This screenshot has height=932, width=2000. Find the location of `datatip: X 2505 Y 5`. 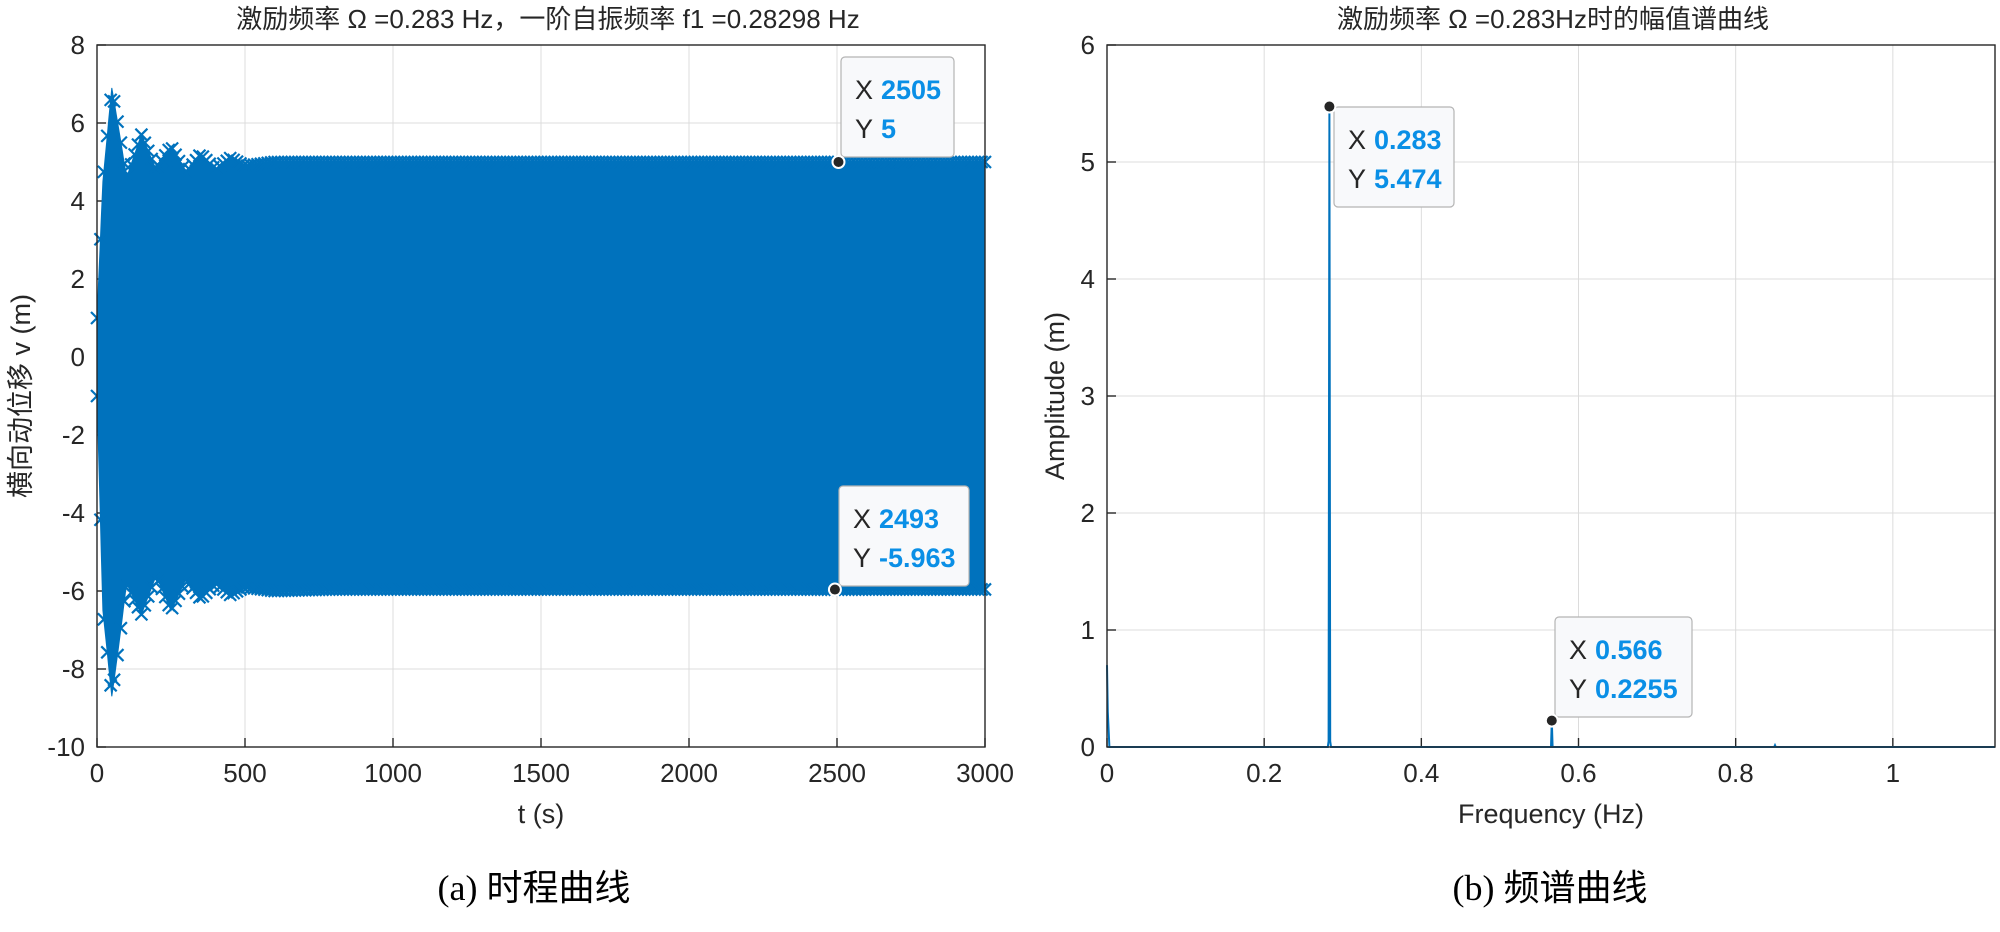

datatip: X 2505 Y 5 is located at coordinates (893, 112).